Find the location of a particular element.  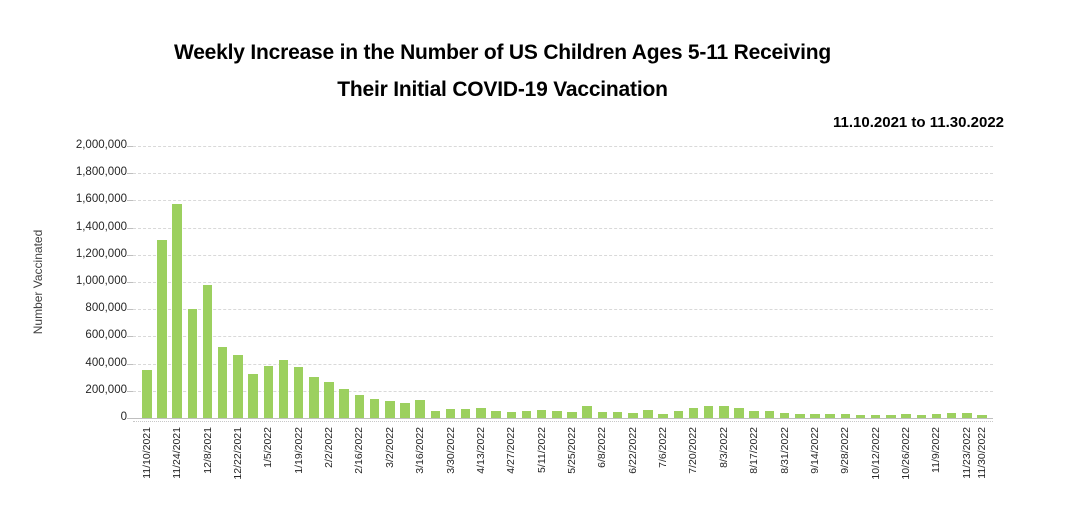

bar-8/31/2022 is located at coordinates (784, 415).